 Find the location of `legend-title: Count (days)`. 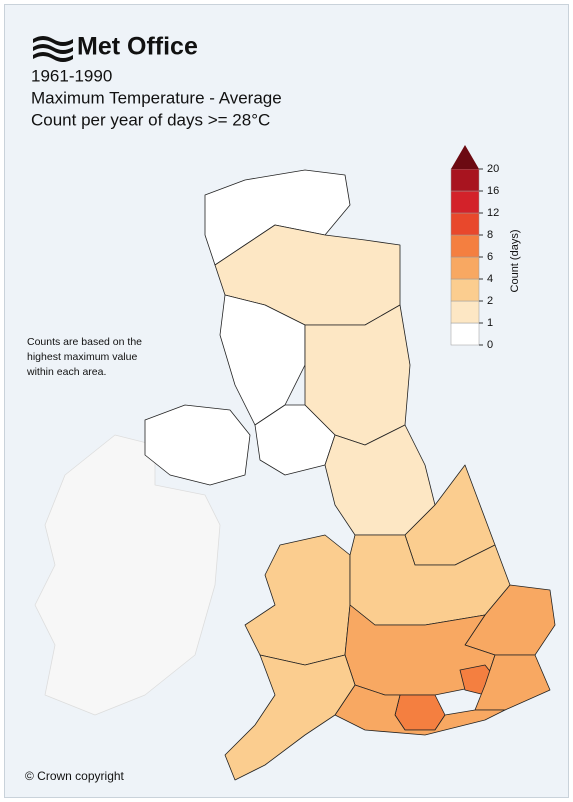

legend-title: Count (days) is located at coordinates (515, 261).